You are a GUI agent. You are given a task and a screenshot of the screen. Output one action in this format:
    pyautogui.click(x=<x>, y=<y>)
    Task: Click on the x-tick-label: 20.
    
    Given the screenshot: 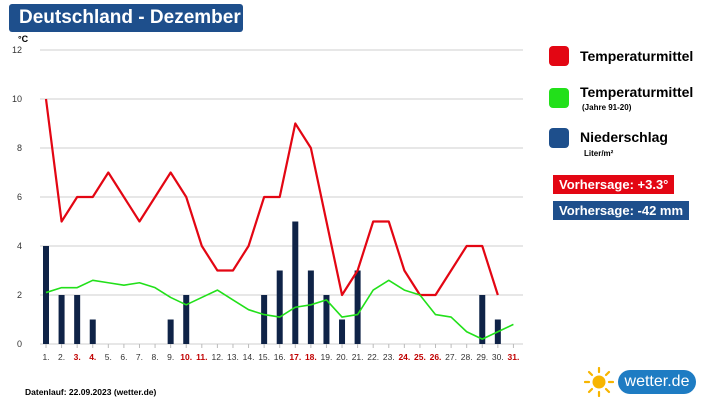 What is the action you would take?
    pyautogui.click(x=342, y=357)
    